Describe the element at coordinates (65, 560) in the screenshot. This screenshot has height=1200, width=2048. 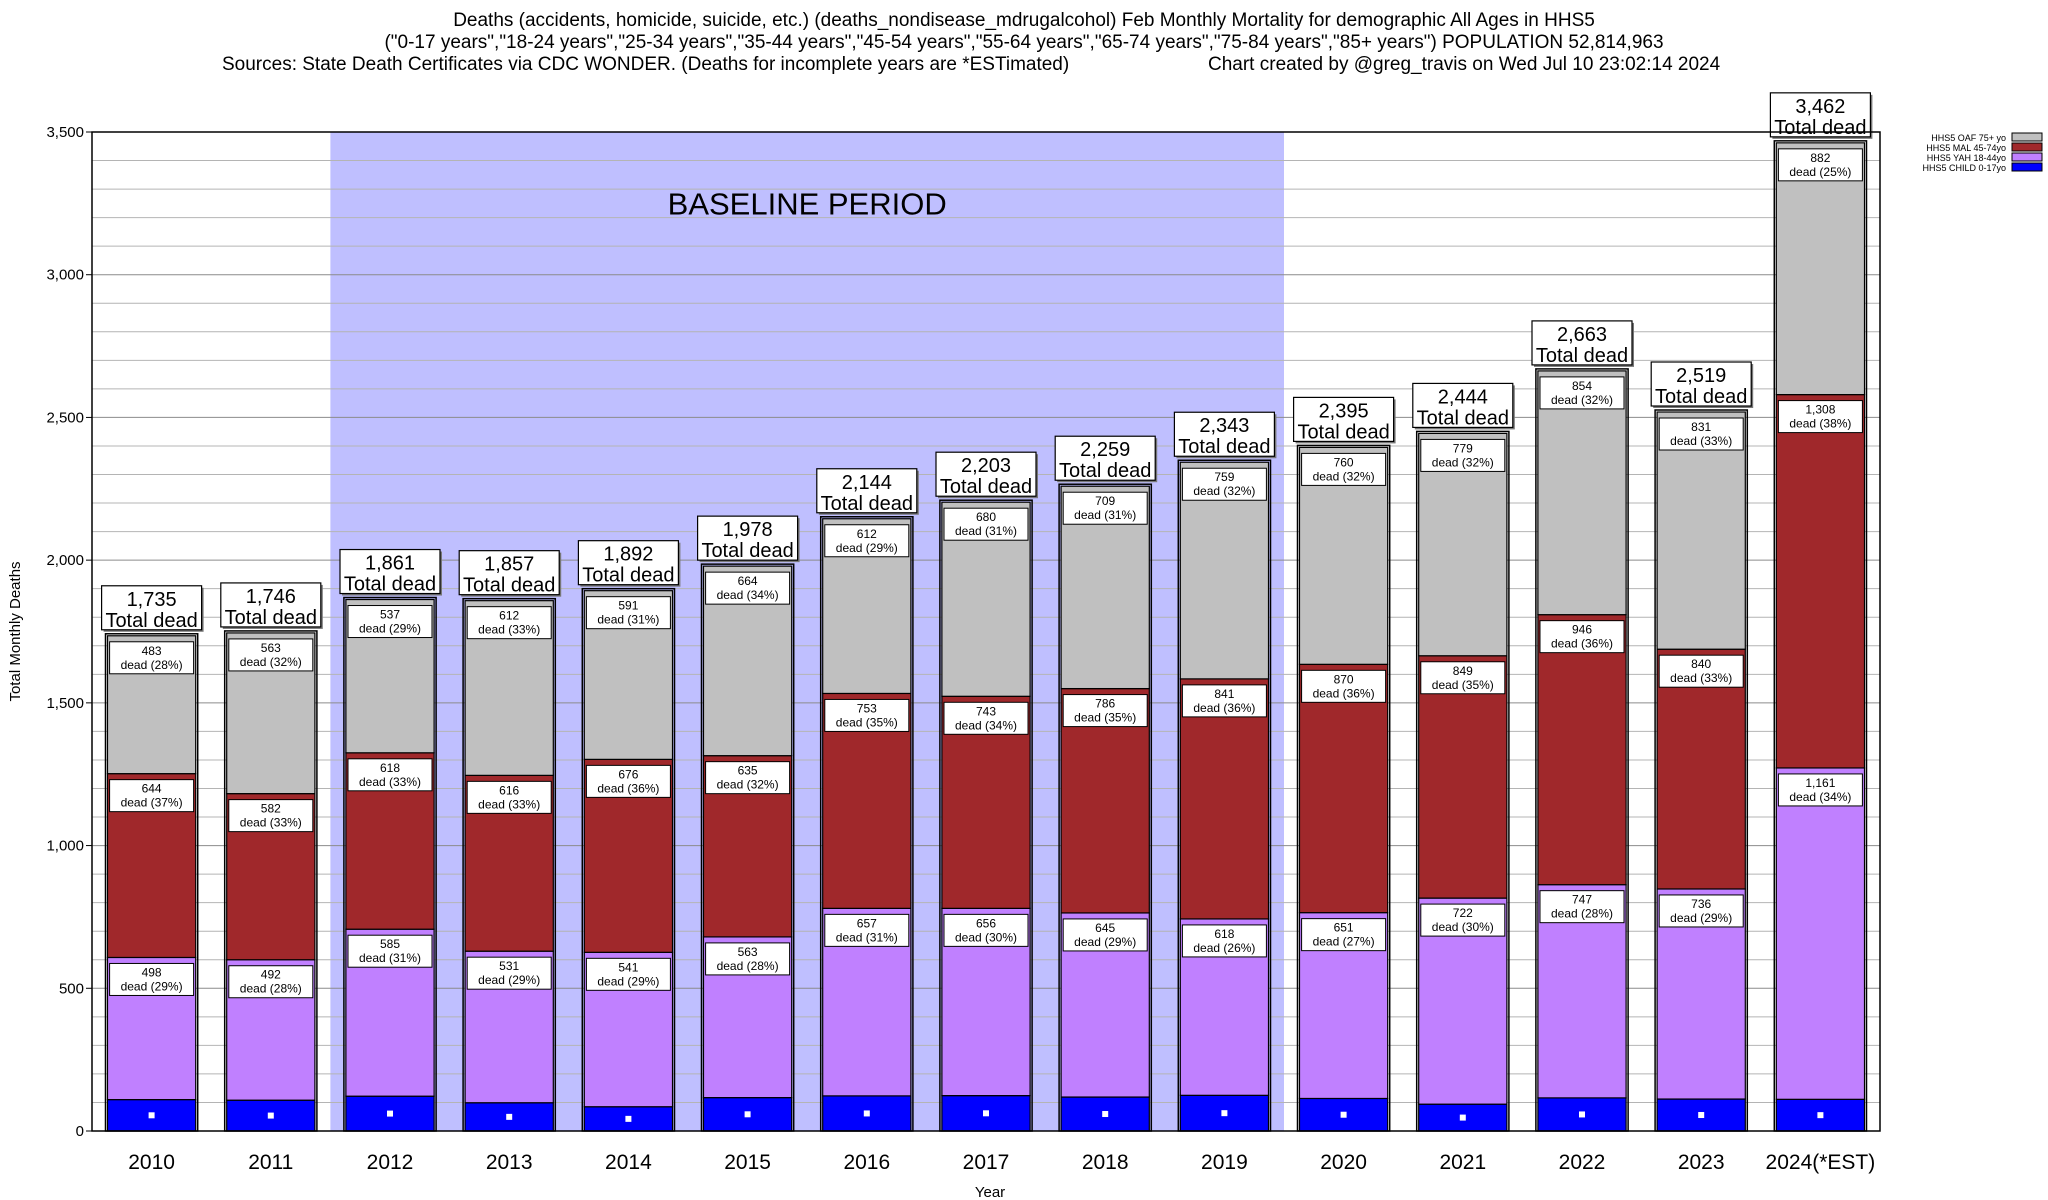
I see `y-tick-label: 2,000` at that location.